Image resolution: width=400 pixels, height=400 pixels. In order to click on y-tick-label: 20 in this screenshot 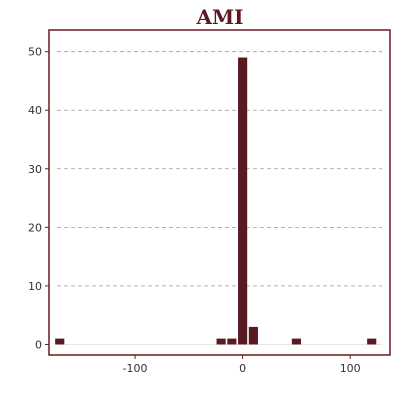, I will do `click(35, 227)`.